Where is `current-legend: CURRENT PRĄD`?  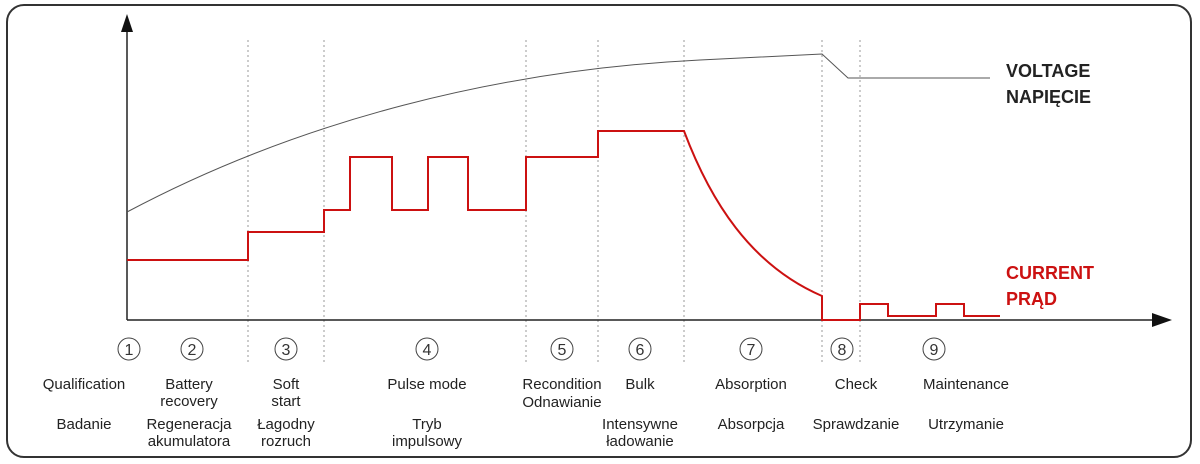 current-legend: CURRENT PRĄD is located at coordinates (1050, 286).